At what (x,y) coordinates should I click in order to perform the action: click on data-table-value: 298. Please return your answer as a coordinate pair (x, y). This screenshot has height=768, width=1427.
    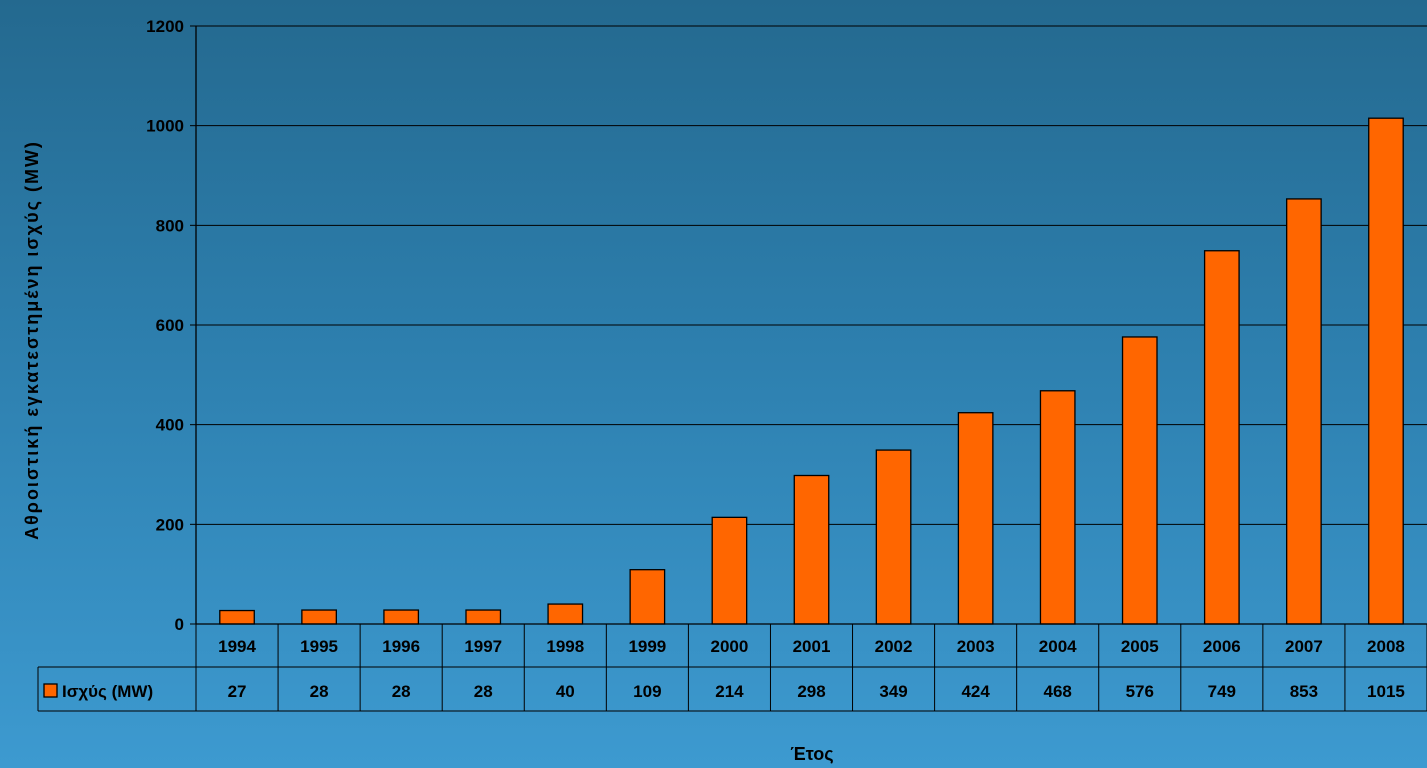
    Looking at the image, I should click on (811, 691).